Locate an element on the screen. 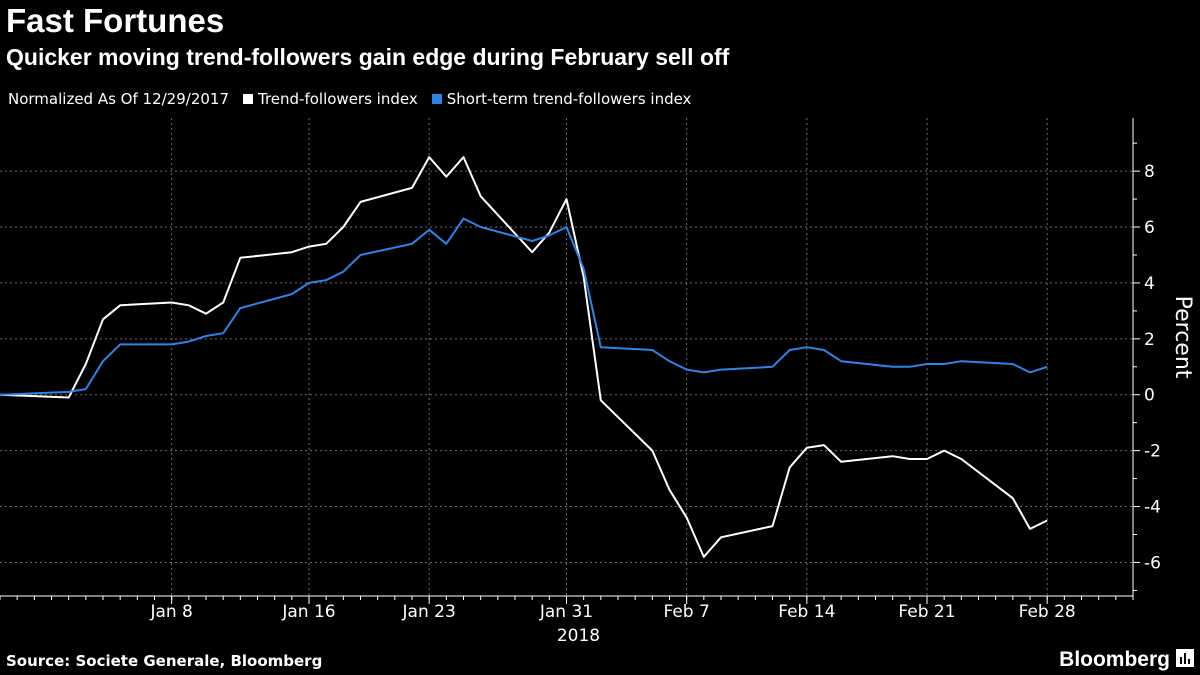 The image size is (1200, 675). x-tick-label: Feb 28 is located at coordinates (1047, 612).